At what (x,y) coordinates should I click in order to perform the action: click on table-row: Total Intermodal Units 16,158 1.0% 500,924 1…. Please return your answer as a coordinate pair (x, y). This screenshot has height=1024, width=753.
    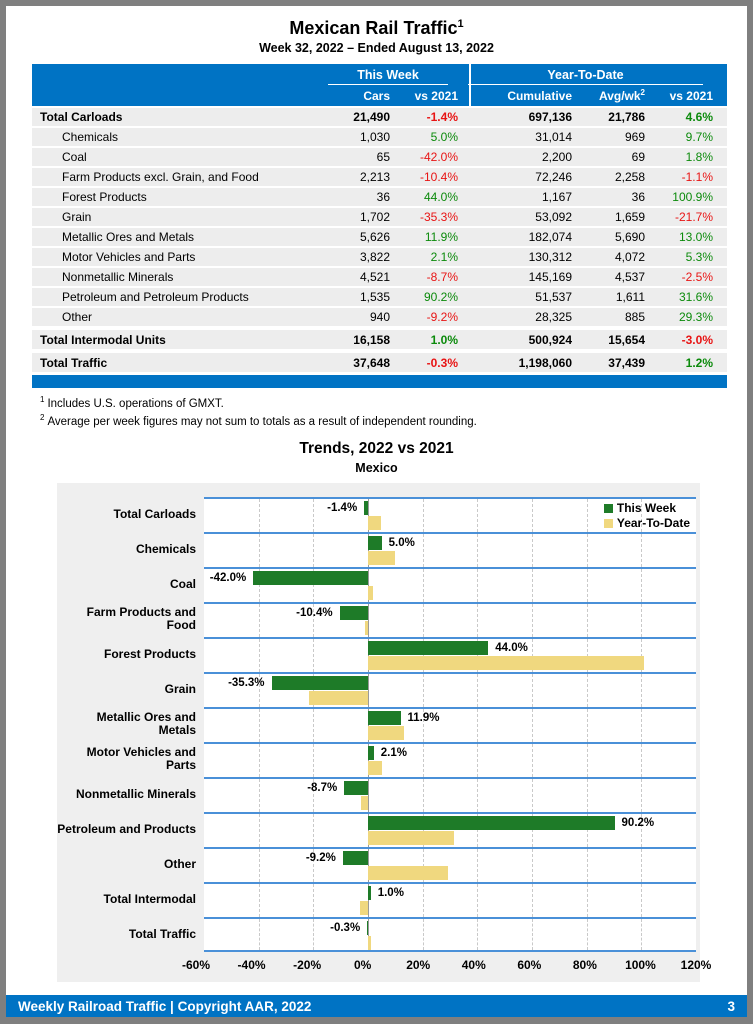
    Looking at the image, I should click on (379, 339).